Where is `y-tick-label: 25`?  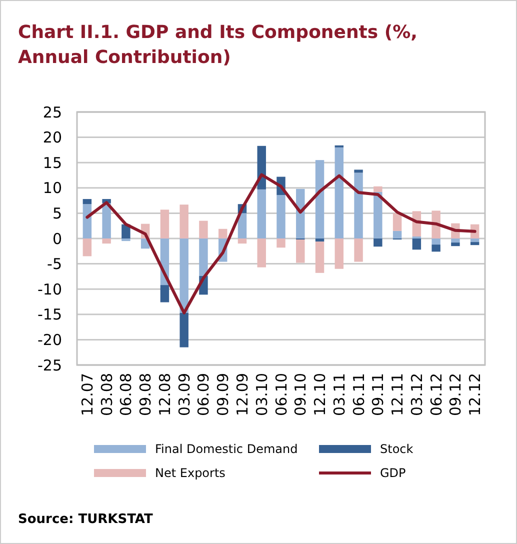 y-tick-label: 25 is located at coordinates (52, 112).